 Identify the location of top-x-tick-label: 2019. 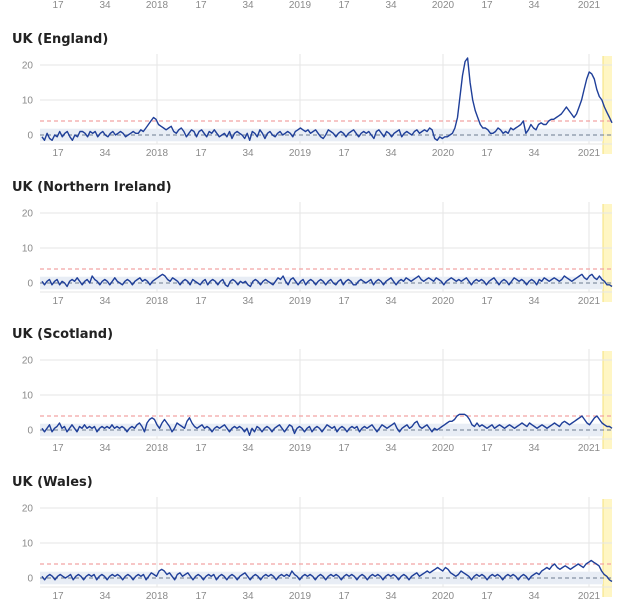
(300, 5).